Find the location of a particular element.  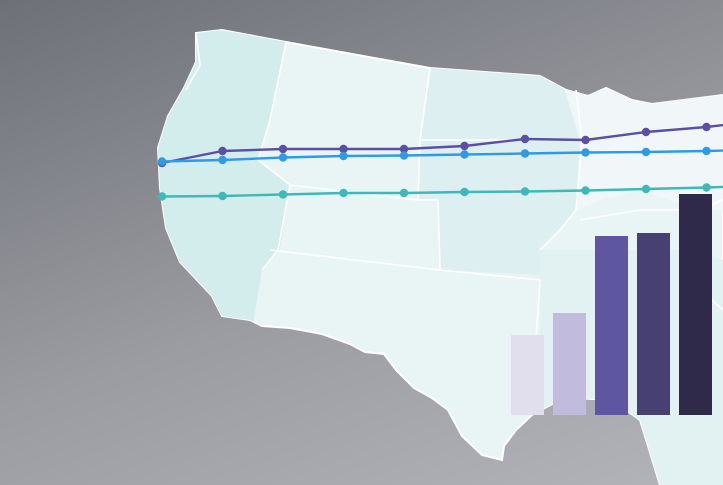

bar-chart is located at coordinates (611, 304).